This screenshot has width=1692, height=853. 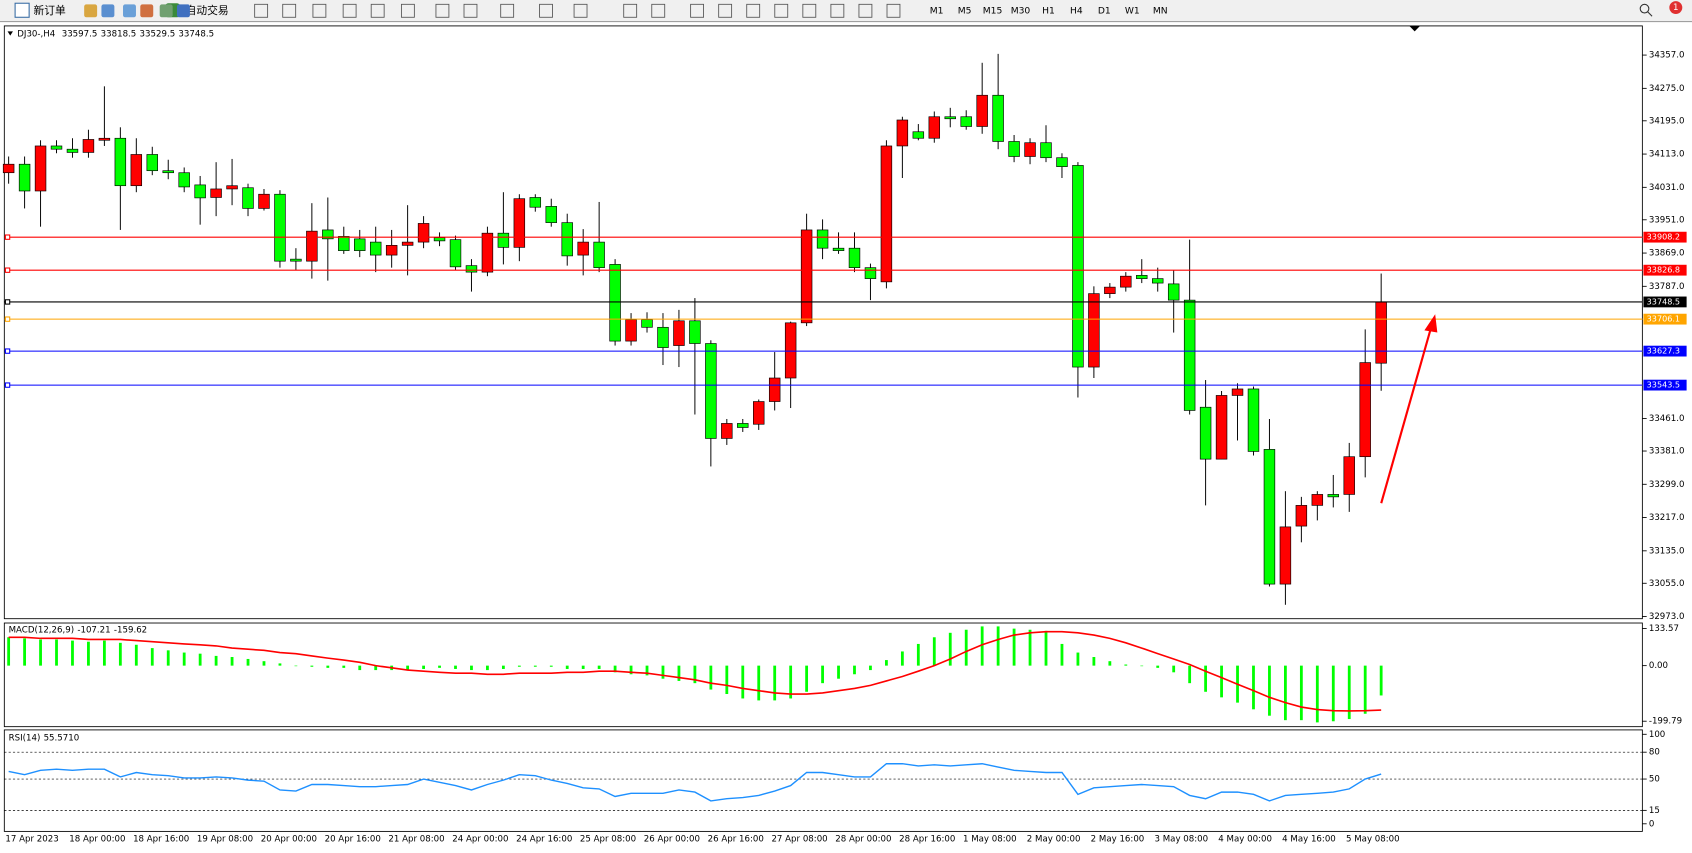 What do you see at coordinates (1654, 811) in the screenshot?
I see `y-tick-label: 15` at bounding box center [1654, 811].